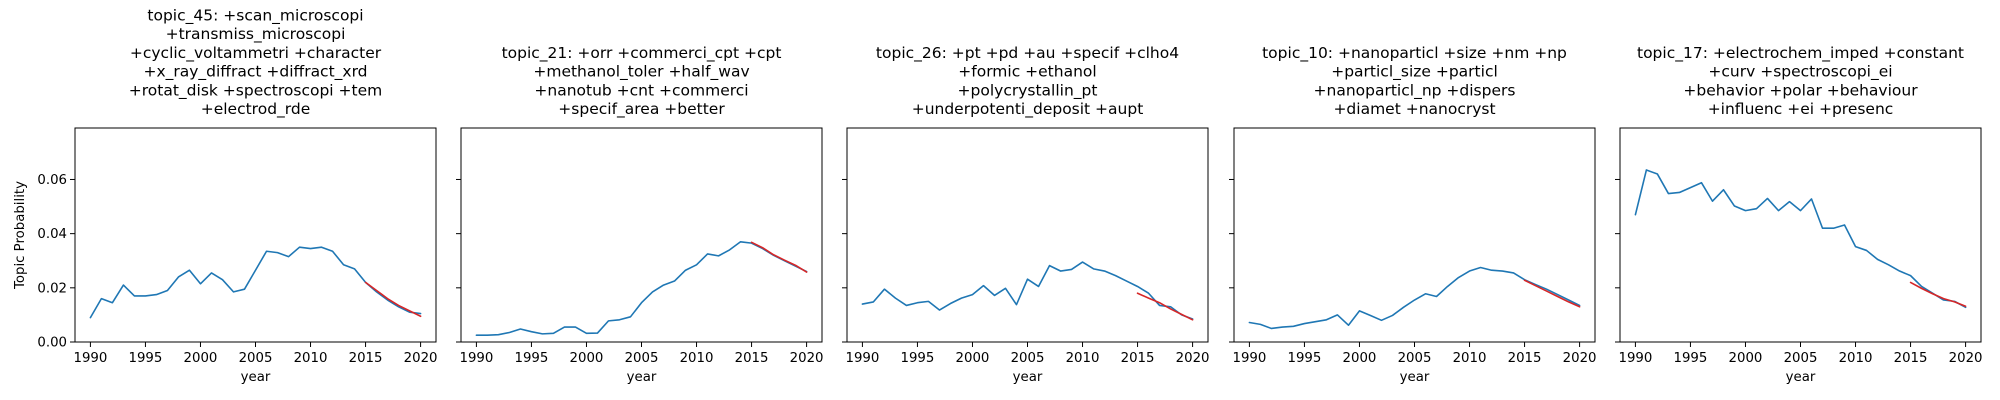  Describe the element at coordinates (1414, 72) in the screenshot. I see `panel-title-line: +particl_size +particl` at that location.